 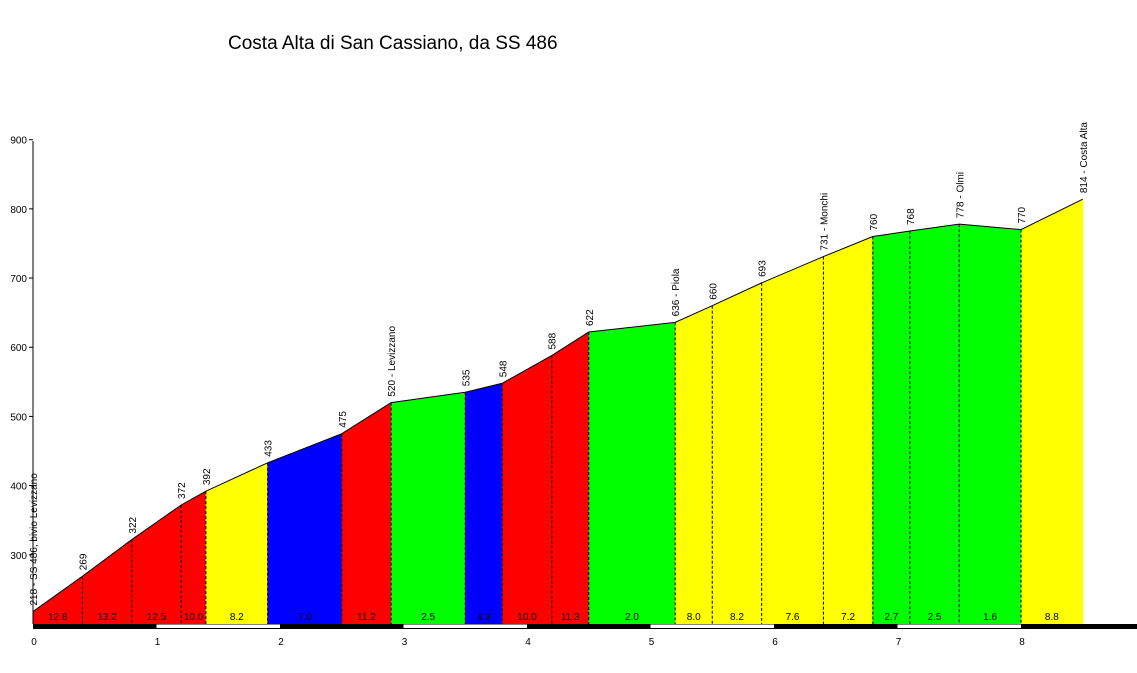 I want to click on grade-label: 7.0, so click(x=305, y=617).